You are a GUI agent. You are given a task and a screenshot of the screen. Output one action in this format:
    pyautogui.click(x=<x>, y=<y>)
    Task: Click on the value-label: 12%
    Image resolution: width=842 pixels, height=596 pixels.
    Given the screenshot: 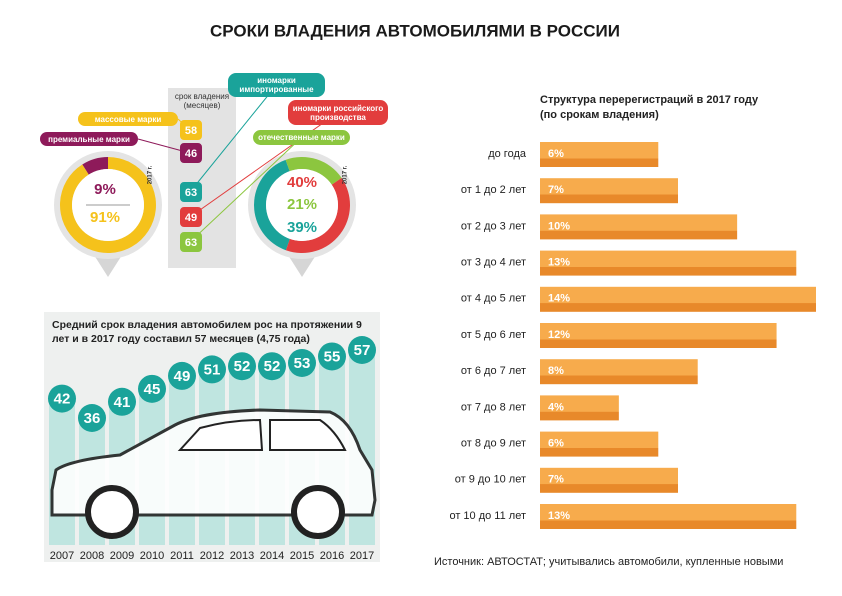 What is the action you would take?
    pyautogui.click(x=559, y=335)
    